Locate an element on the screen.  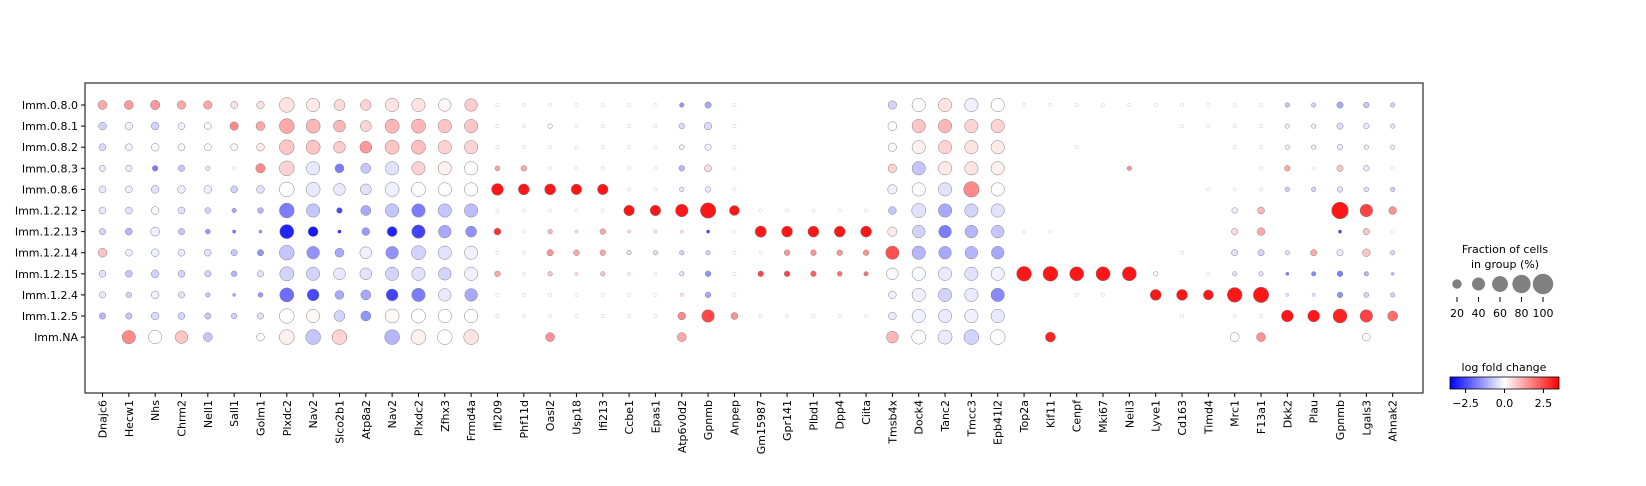
dot-Imm.1.2.5-Ifi213 is located at coordinates (602, 316).